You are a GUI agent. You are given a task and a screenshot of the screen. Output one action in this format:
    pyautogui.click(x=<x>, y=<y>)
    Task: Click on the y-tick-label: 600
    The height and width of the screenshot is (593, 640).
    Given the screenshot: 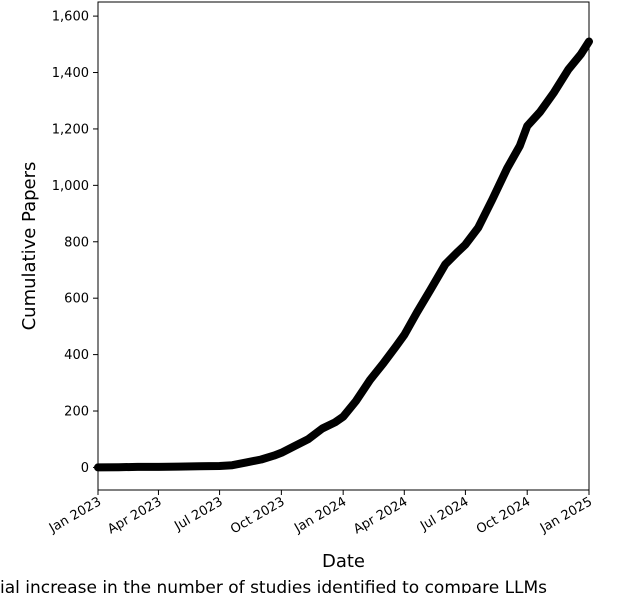 What is the action you would take?
    pyautogui.click(x=76, y=299)
    